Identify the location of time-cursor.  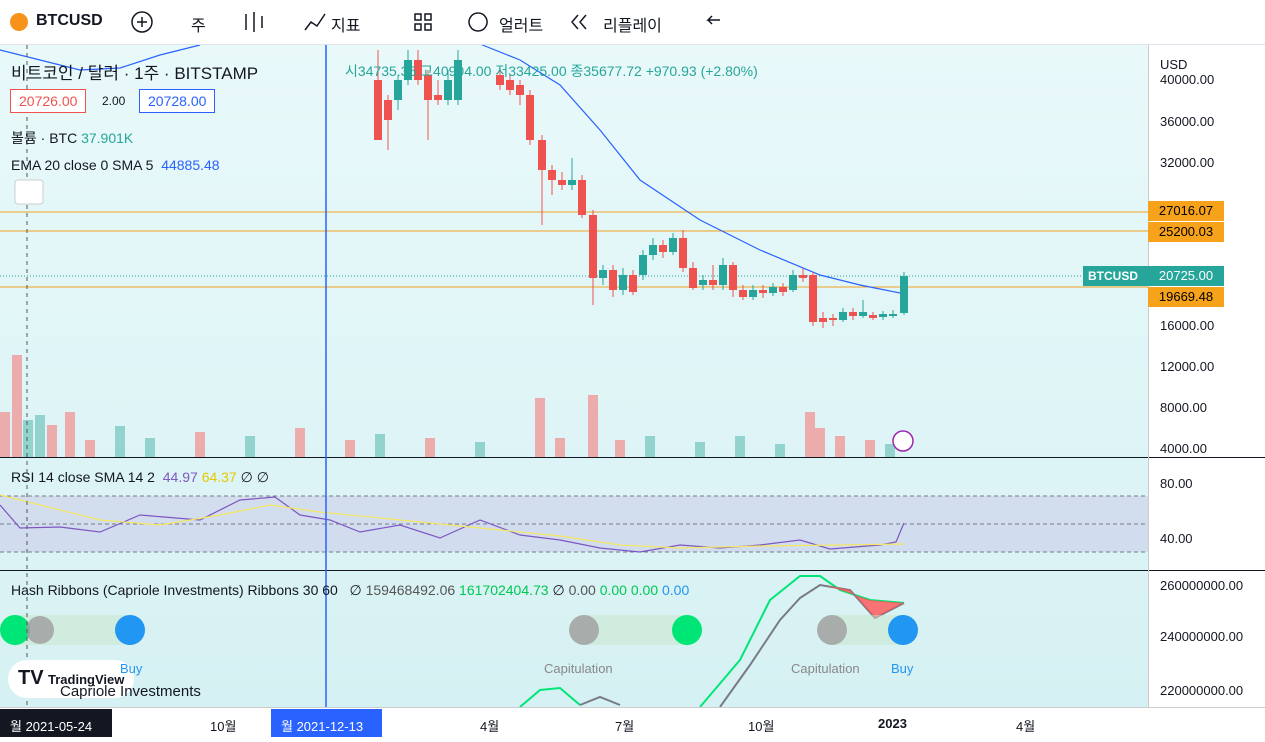
(326, 723).